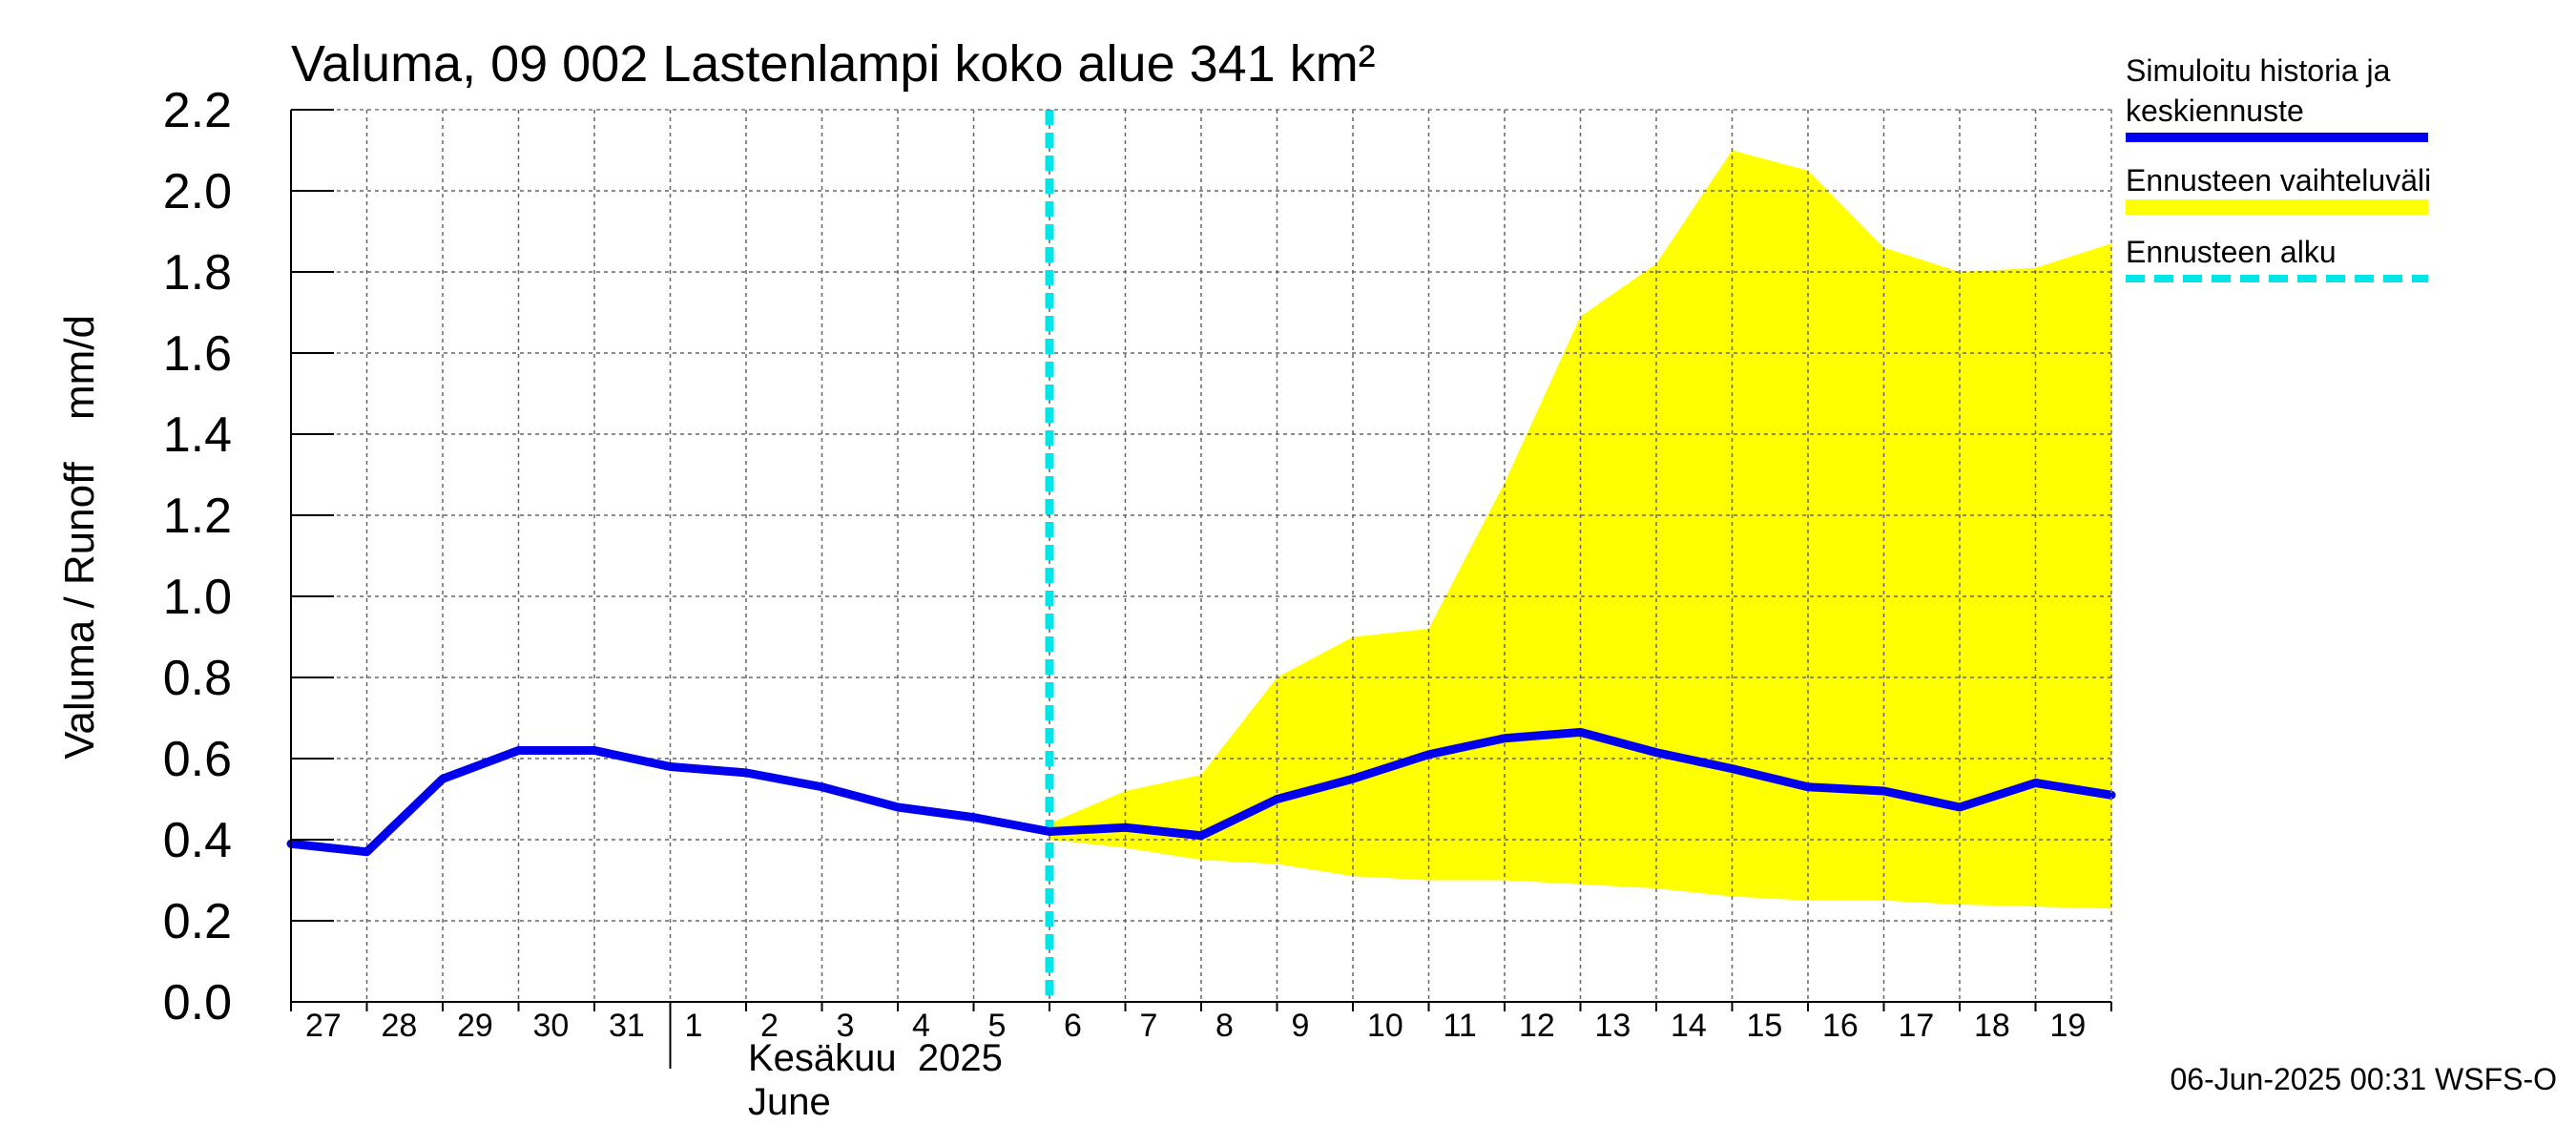 This screenshot has width=2576, height=1145. I want to click on y-tick-label: 2.0, so click(197, 192).